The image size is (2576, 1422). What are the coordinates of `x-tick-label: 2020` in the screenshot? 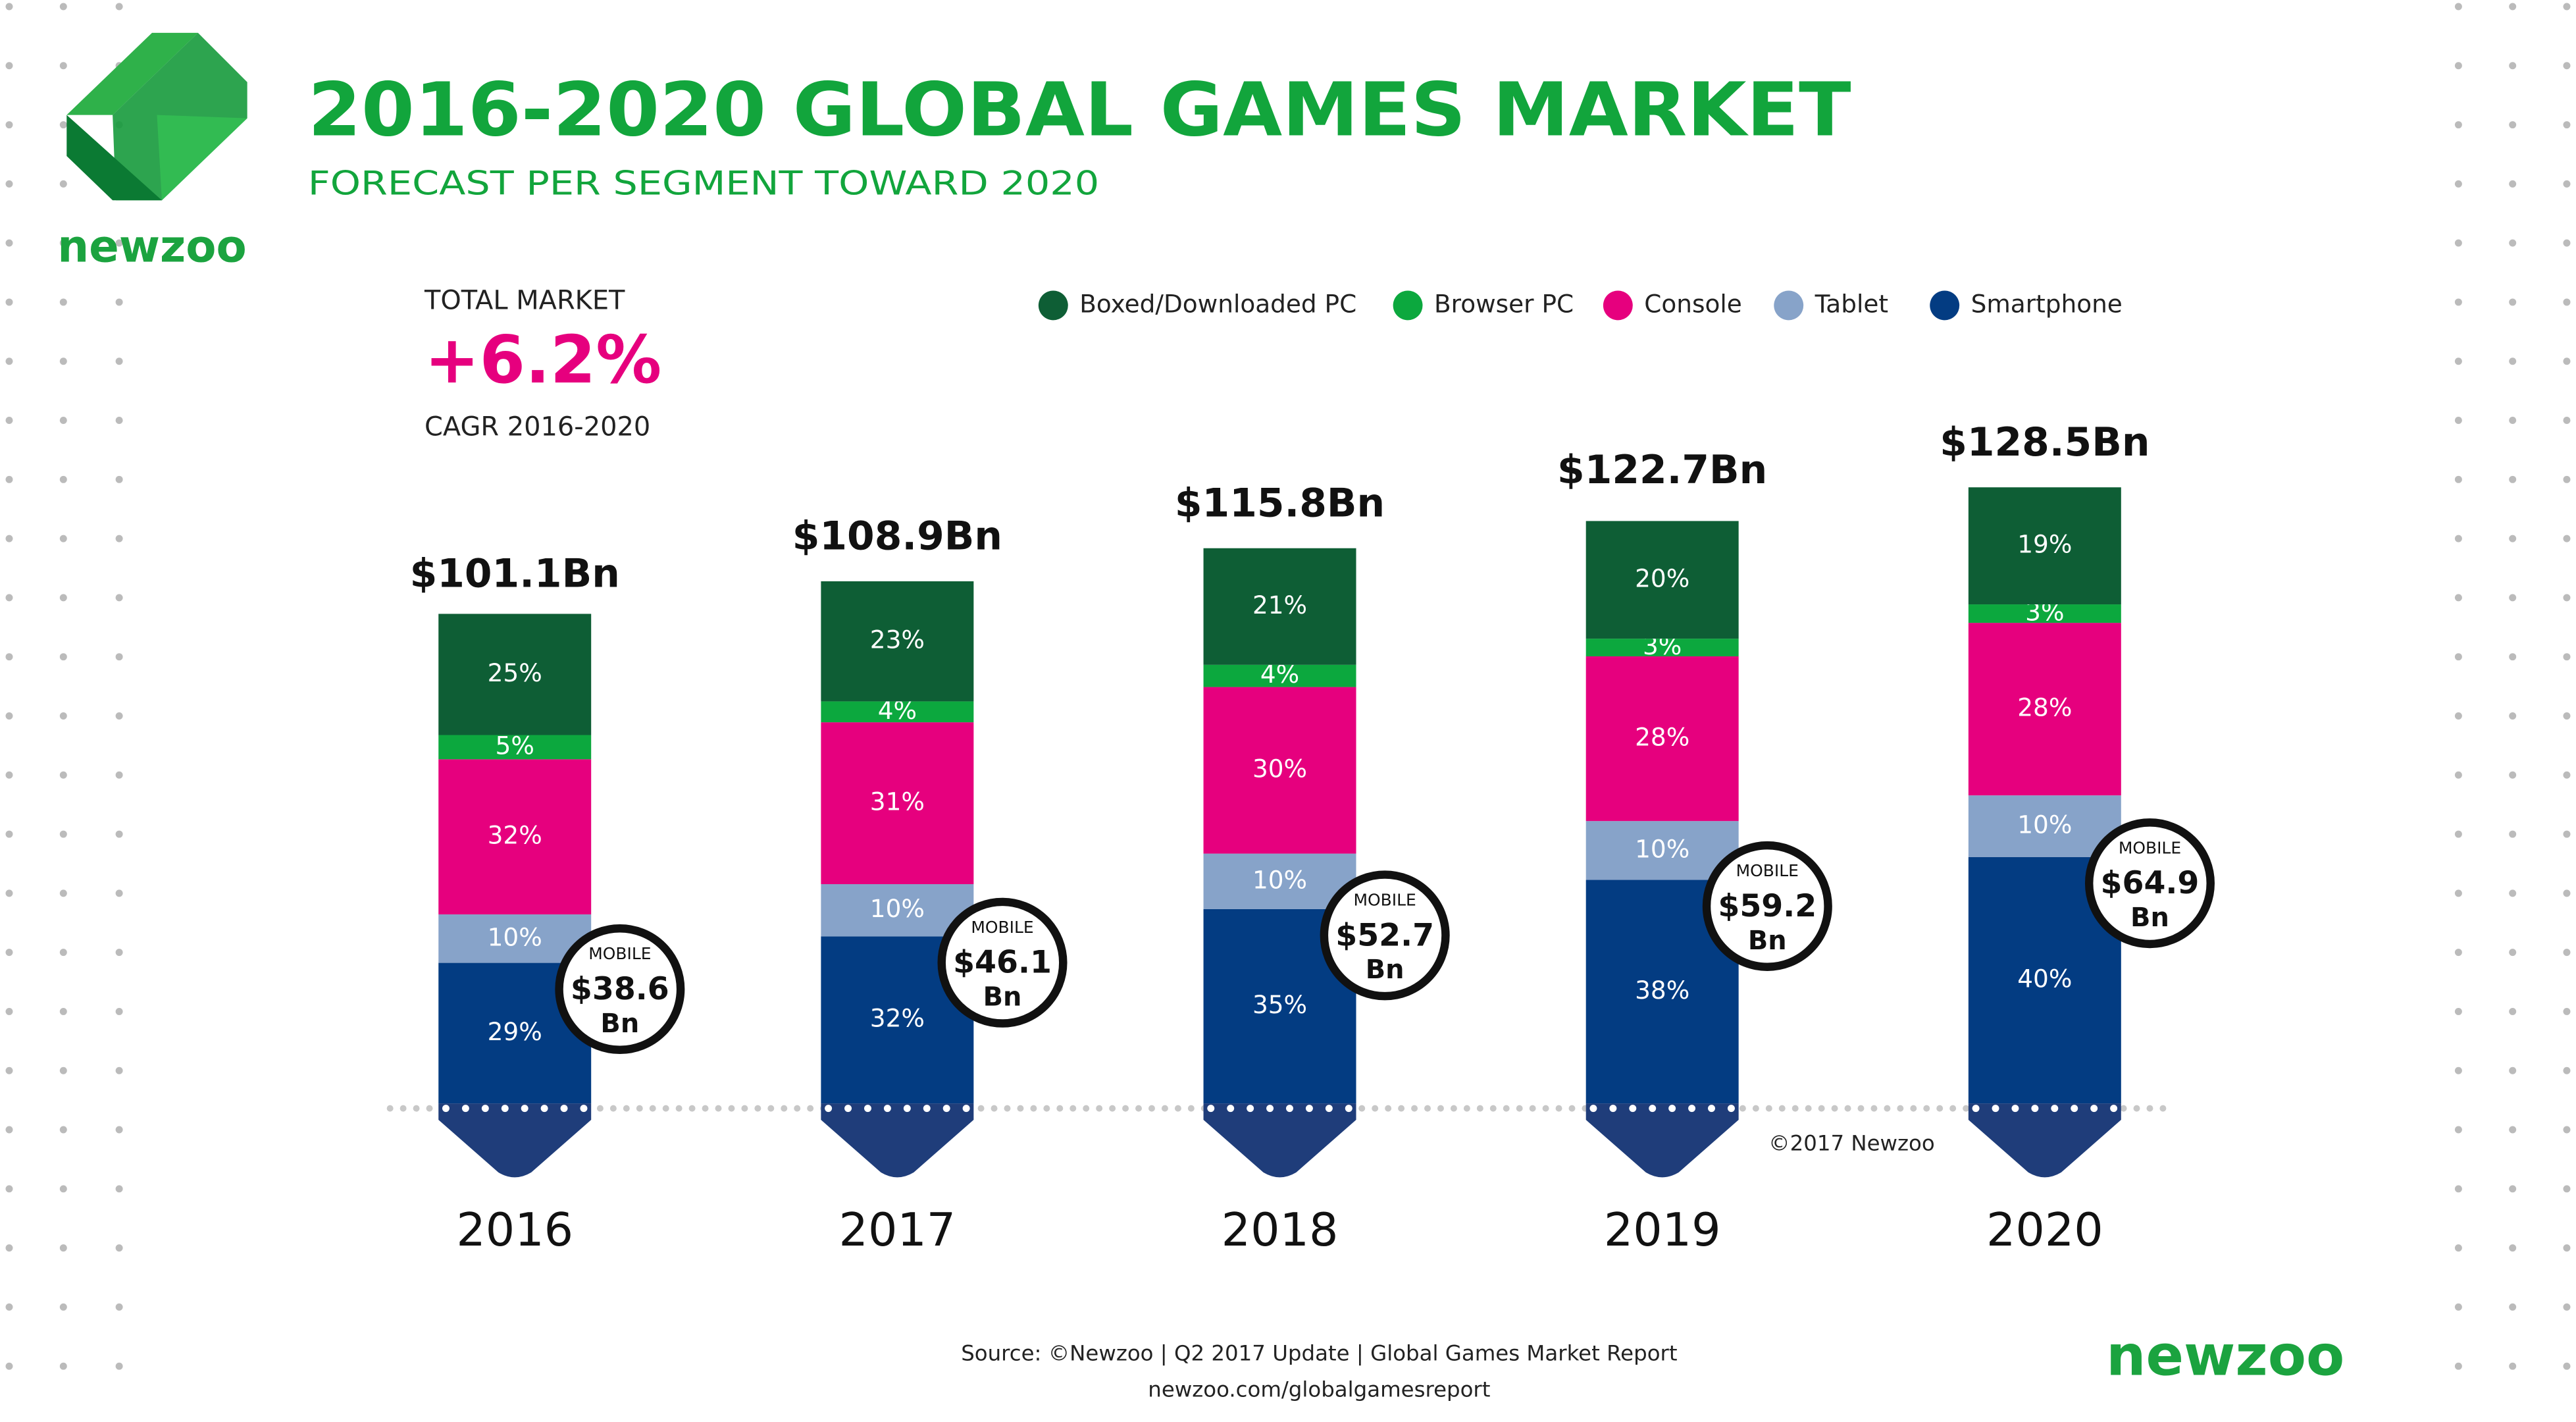 It's located at (2044, 1230).